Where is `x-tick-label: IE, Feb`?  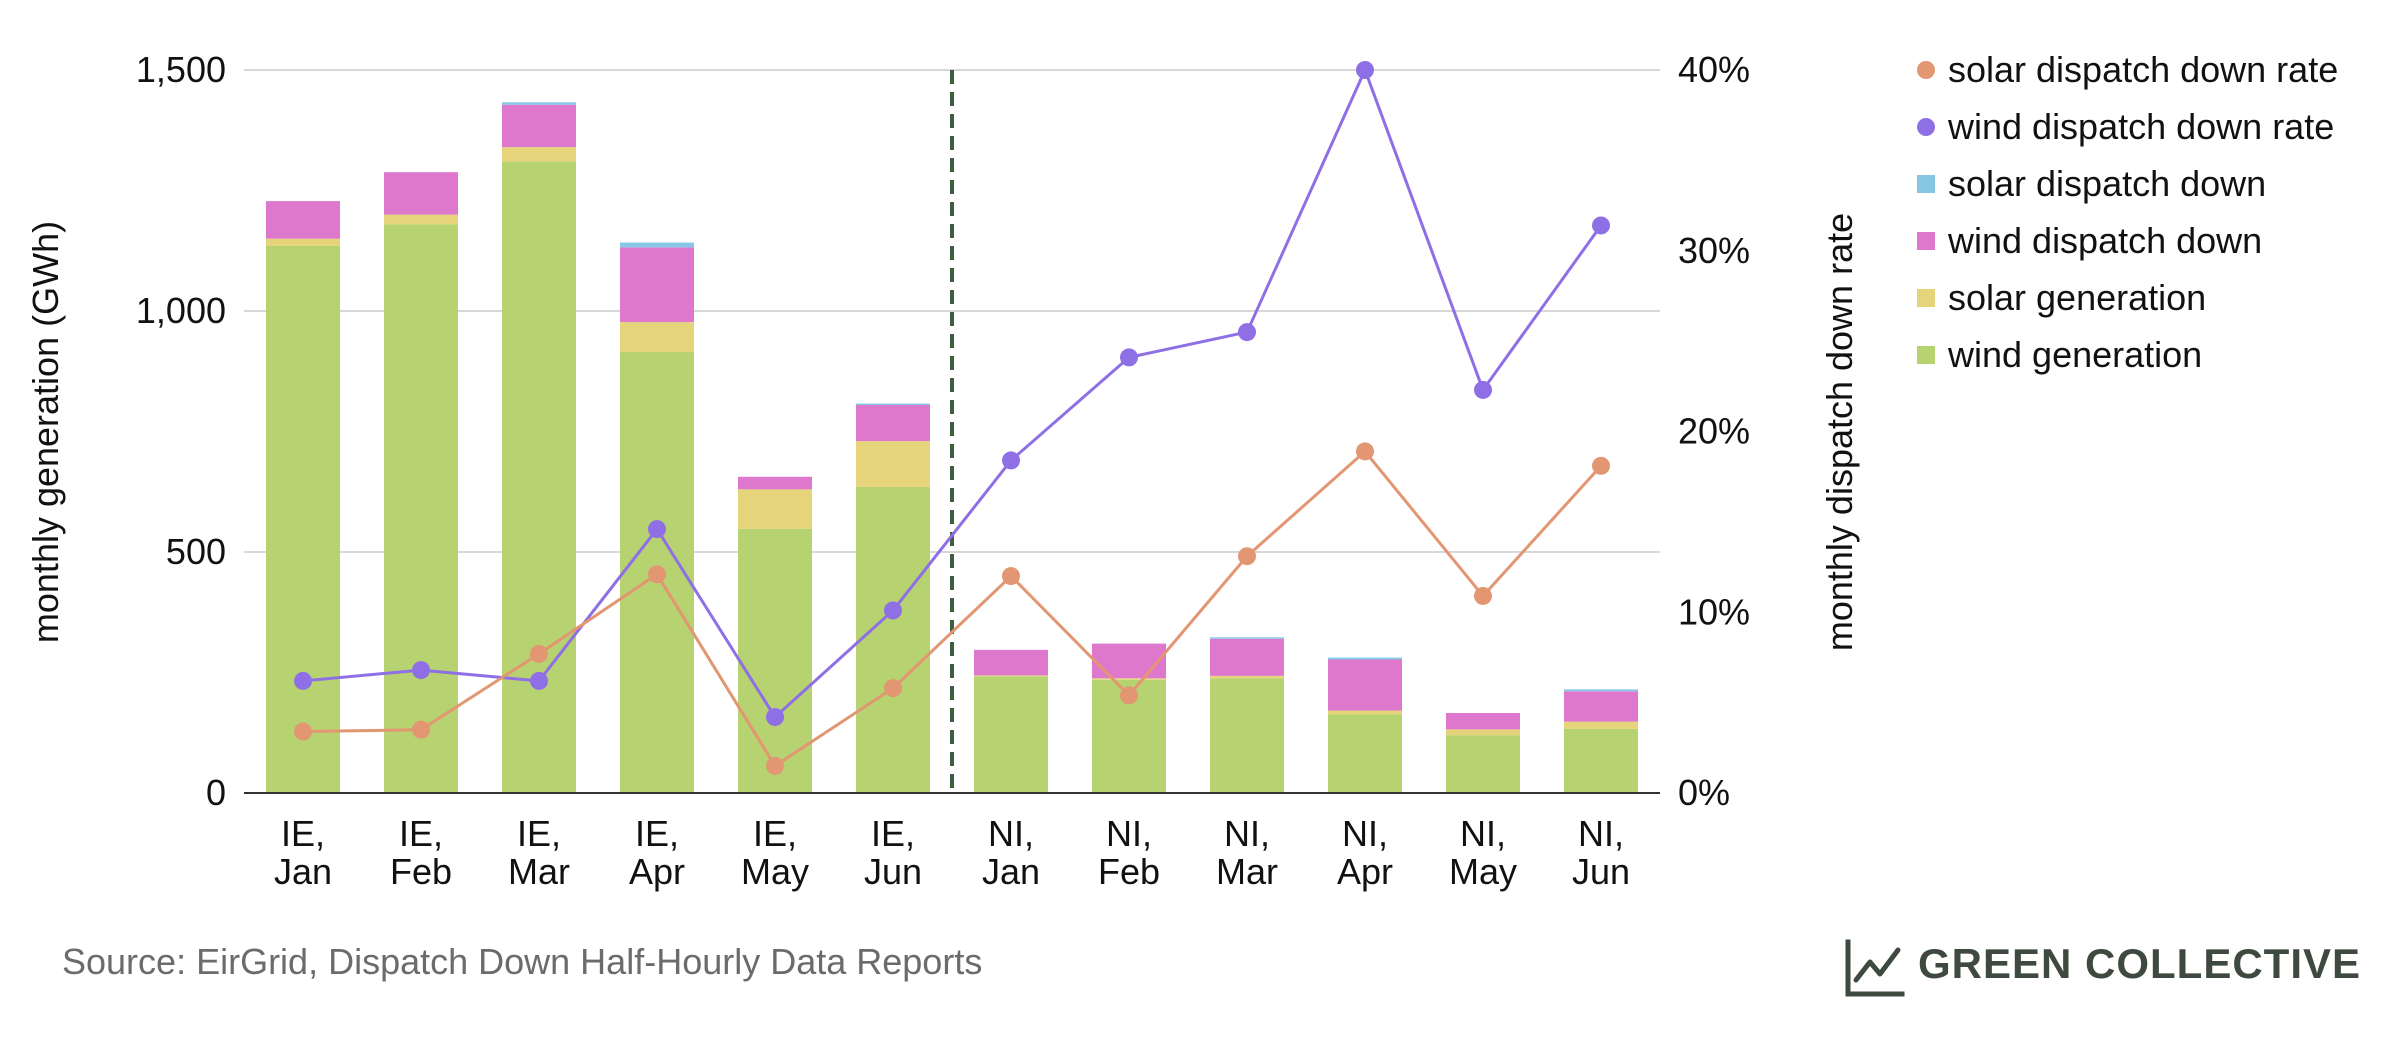
x-tick-label: IE, Feb is located at coordinates (421, 852).